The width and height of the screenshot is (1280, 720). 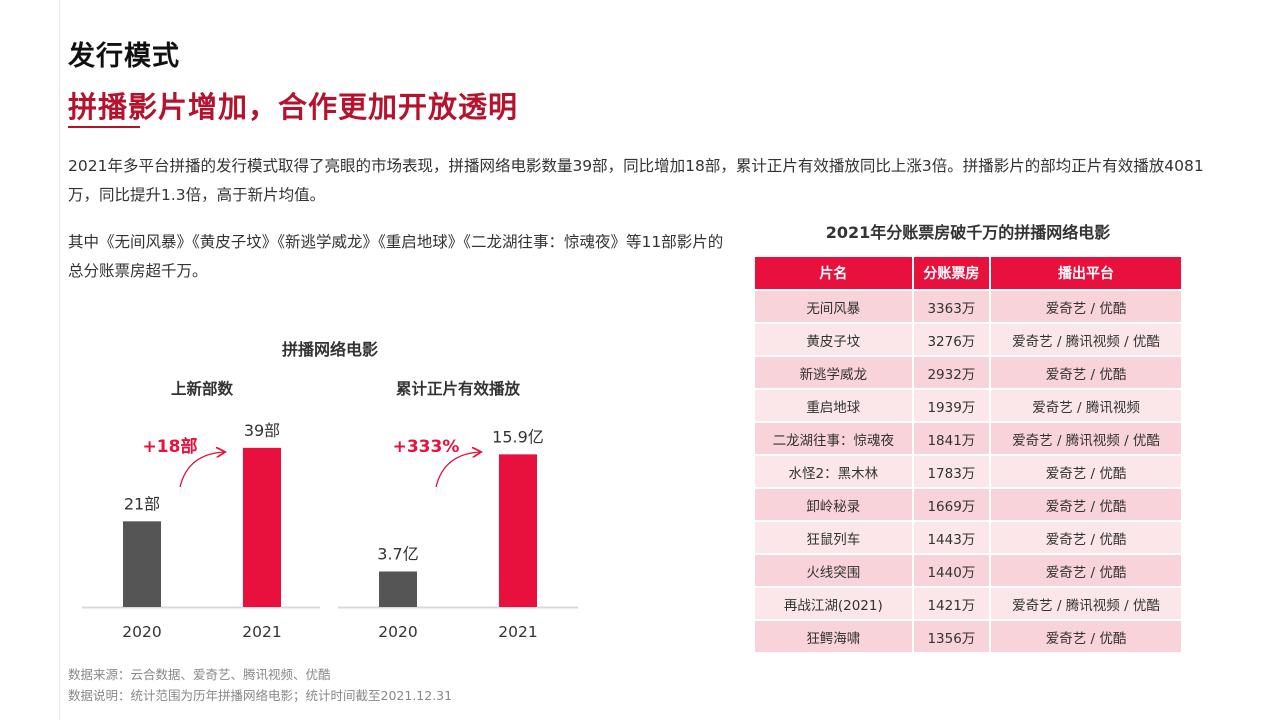 What do you see at coordinates (834, 438) in the screenshot?
I see `table-cell-title: 二龙湖往事：惊魂夜` at bounding box center [834, 438].